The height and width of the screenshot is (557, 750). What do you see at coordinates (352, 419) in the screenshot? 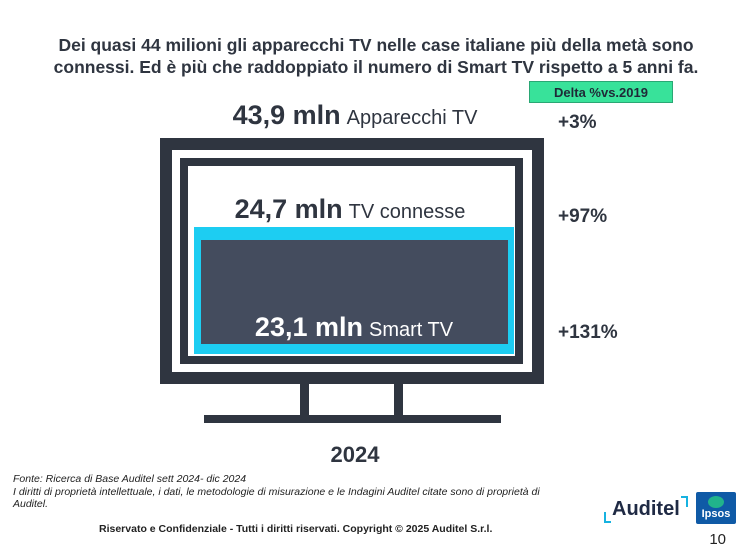
I see `tv-stand-base` at bounding box center [352, 419].